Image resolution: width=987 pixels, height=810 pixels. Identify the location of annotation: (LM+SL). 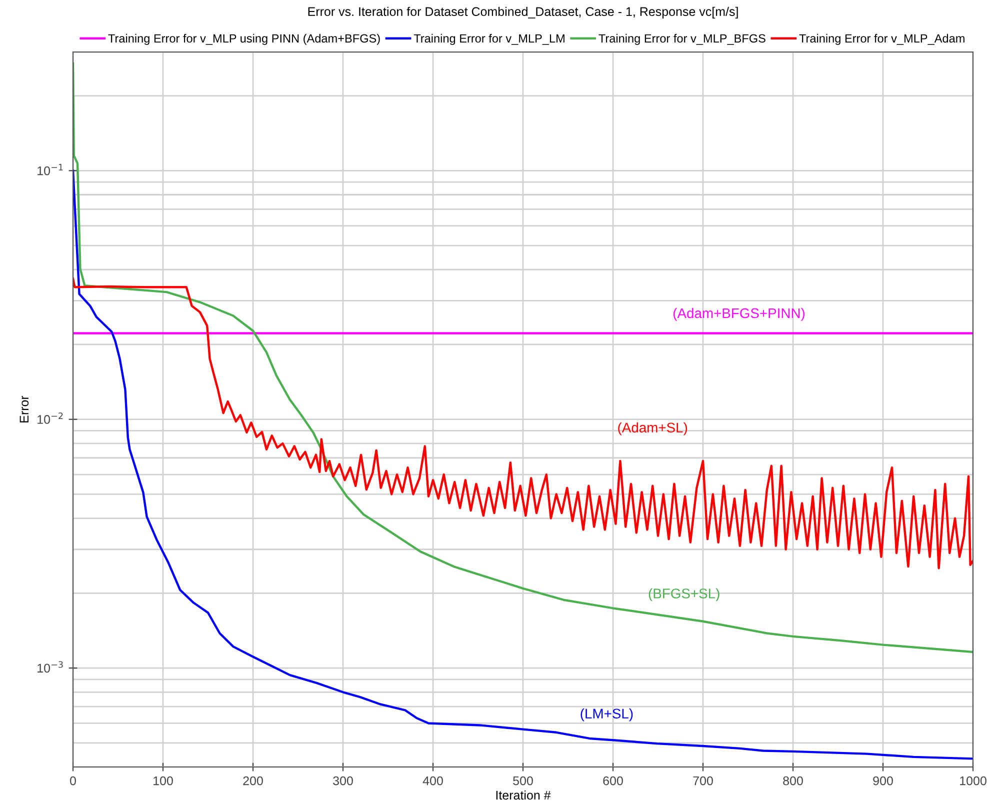
(606, 715).